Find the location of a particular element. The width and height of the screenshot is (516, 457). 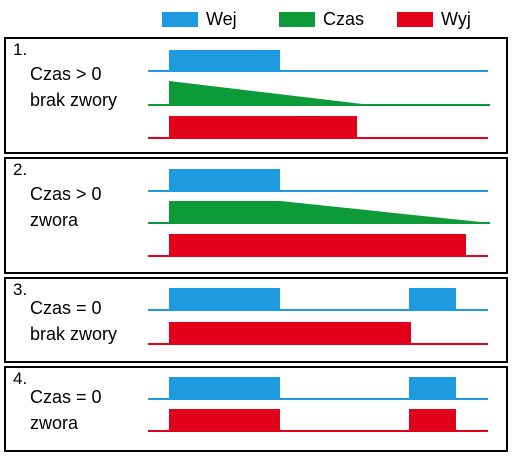

panel-2-timer-wave is located at coordinates (319, 212).